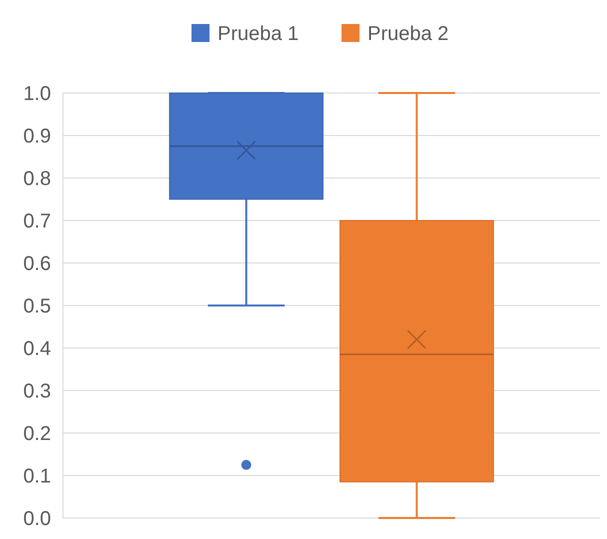 The height and width of the screenshot is (539, 607). I want to click on y-tick-label: 0.4, so click(37, 349).